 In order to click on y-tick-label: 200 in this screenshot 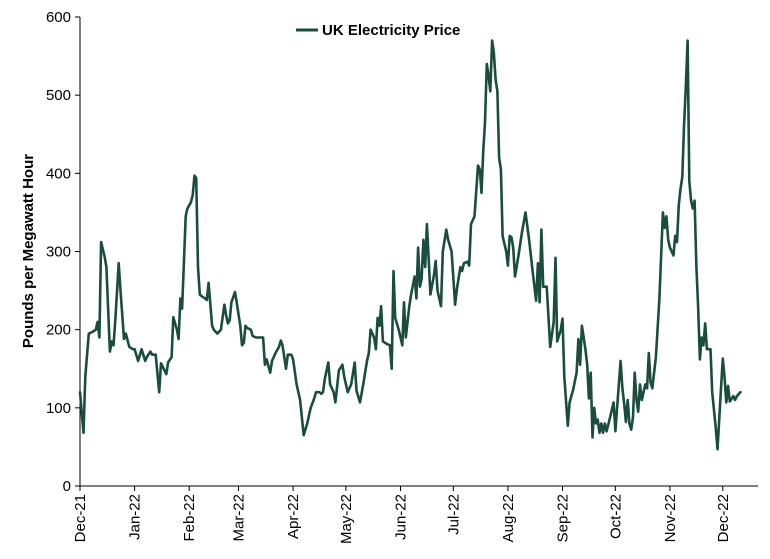, I will do `click(58, 330)`.